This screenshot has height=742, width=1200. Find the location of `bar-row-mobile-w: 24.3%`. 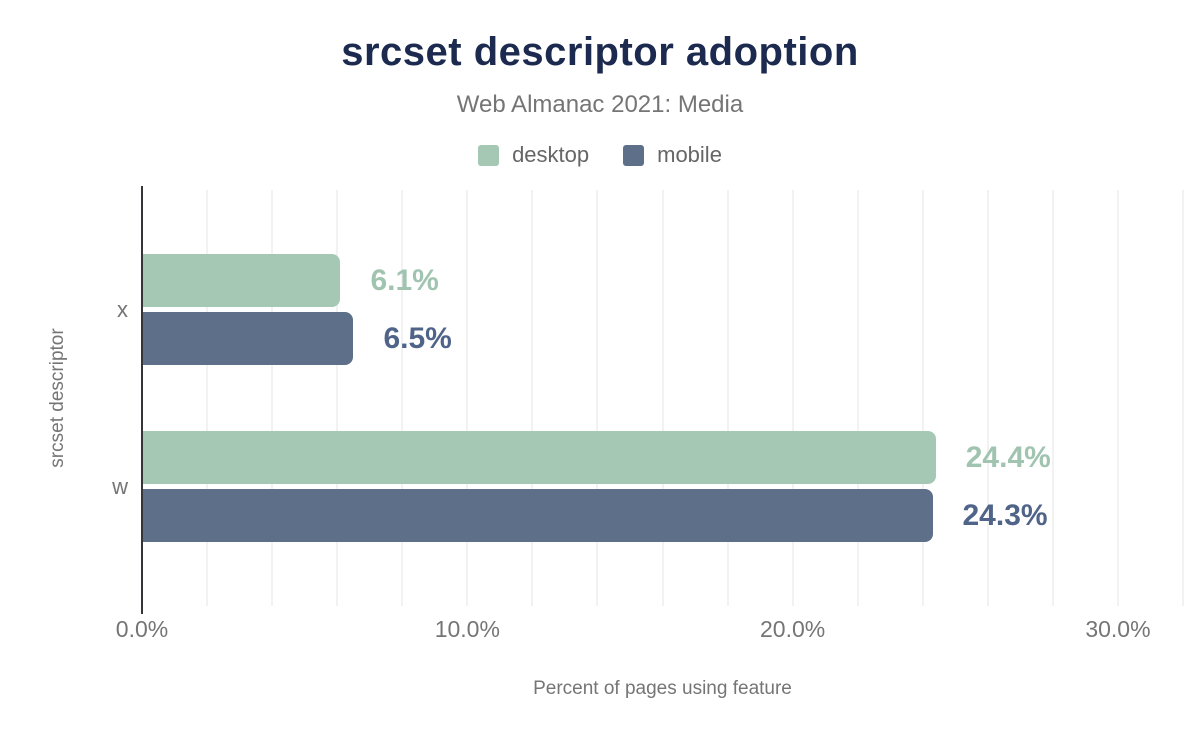

bar-row-mobile-w: 24.3% is located at coordinates (662, 515).